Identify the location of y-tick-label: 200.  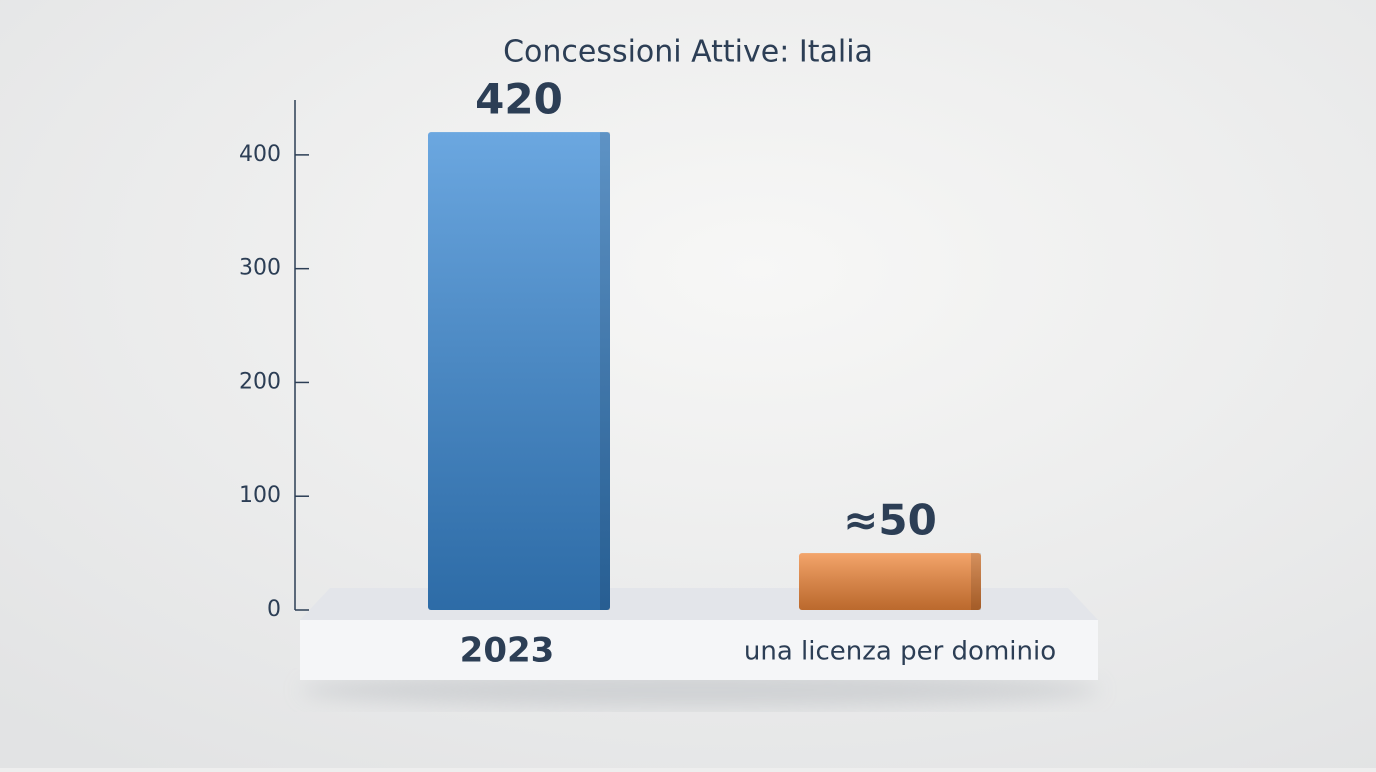
(260, 381).